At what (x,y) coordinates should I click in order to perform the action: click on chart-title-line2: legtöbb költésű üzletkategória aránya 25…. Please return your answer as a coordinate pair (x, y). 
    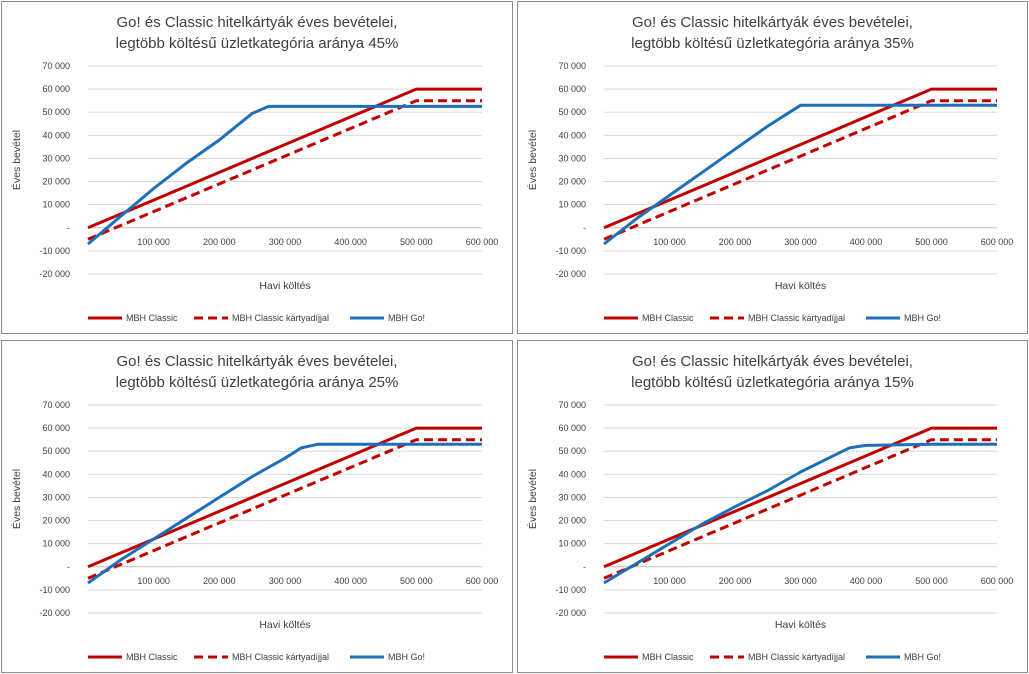
    Looking at the image, I should click on (257, 382).